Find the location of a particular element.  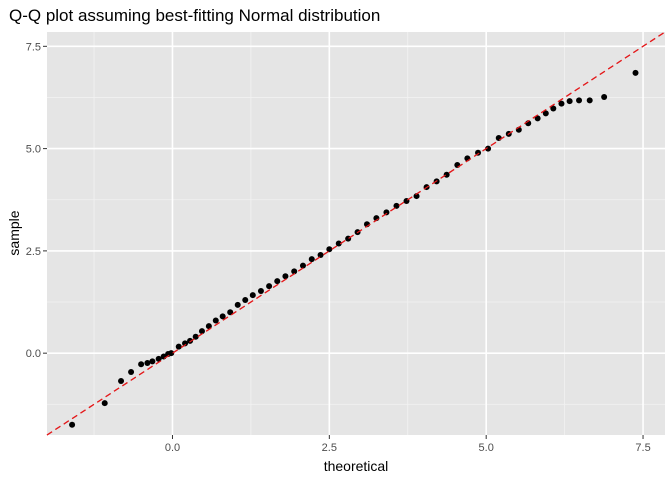

x-tick-label: 0.0 is located at coordinates (172, 448).